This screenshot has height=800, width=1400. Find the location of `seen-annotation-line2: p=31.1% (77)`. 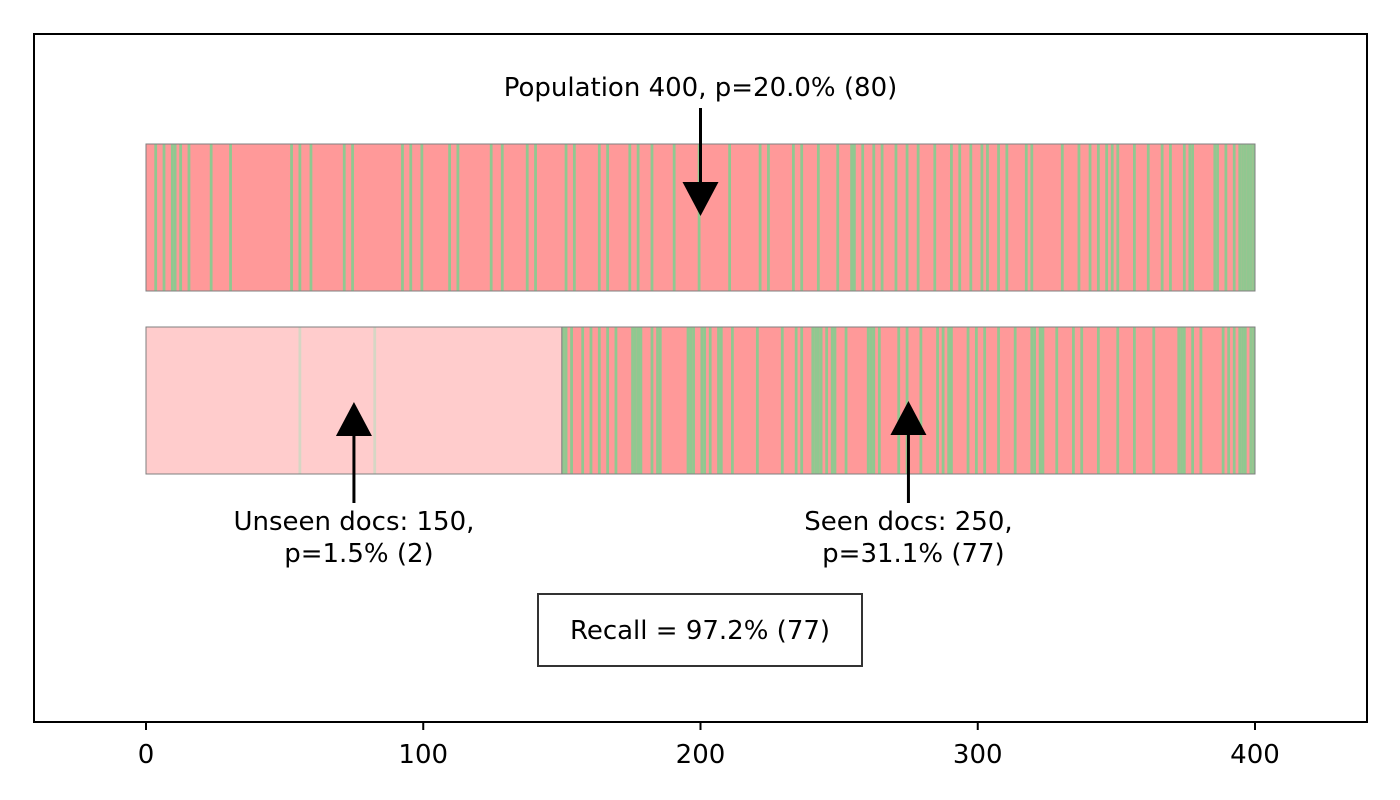

seen-annotation-line2: p=31.1% (77) is located at coordinates (913, 554).